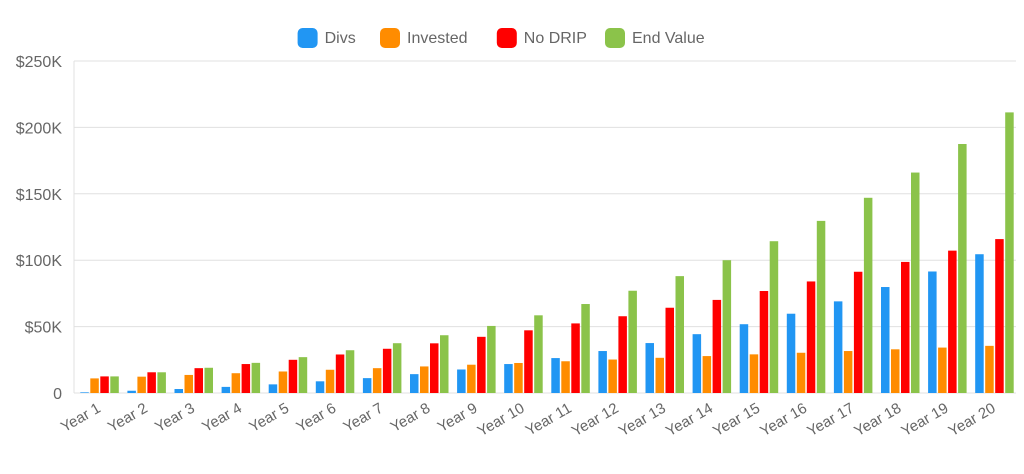 This screenshot has width=1024, height=474. I want to click on y-tick-label: 0, so click(57, 394).